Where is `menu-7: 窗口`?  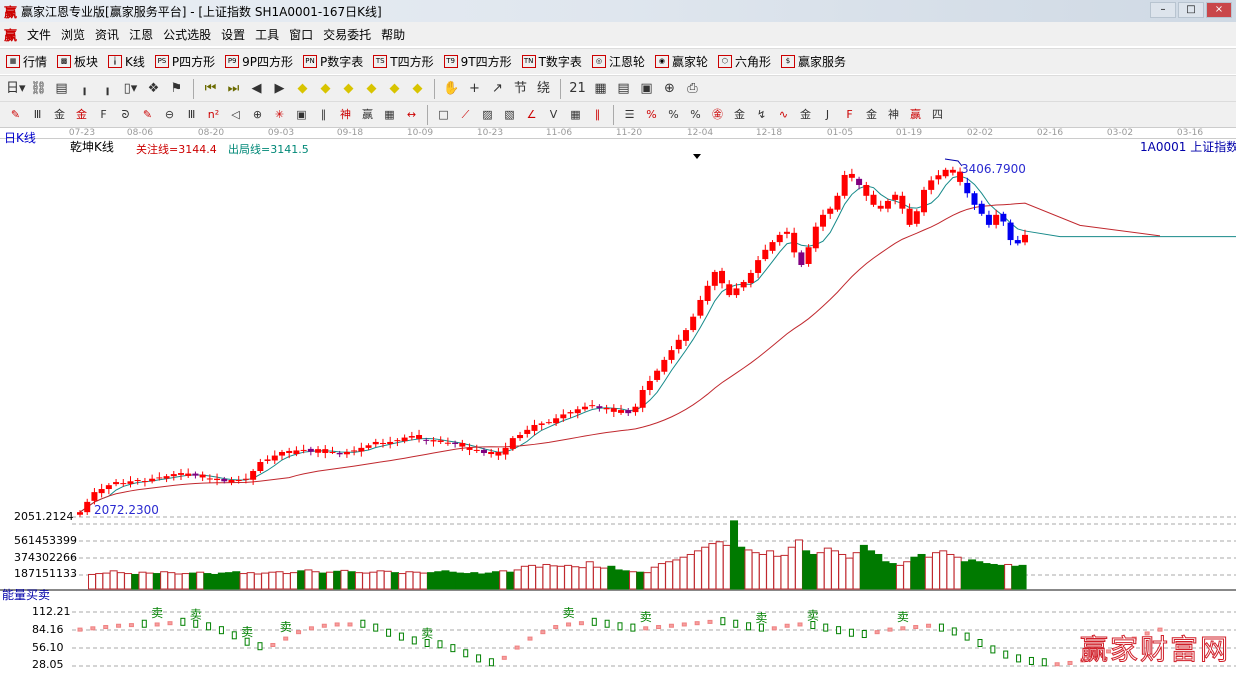
menu-7: 窗口 is located at coordinates (301, 34).